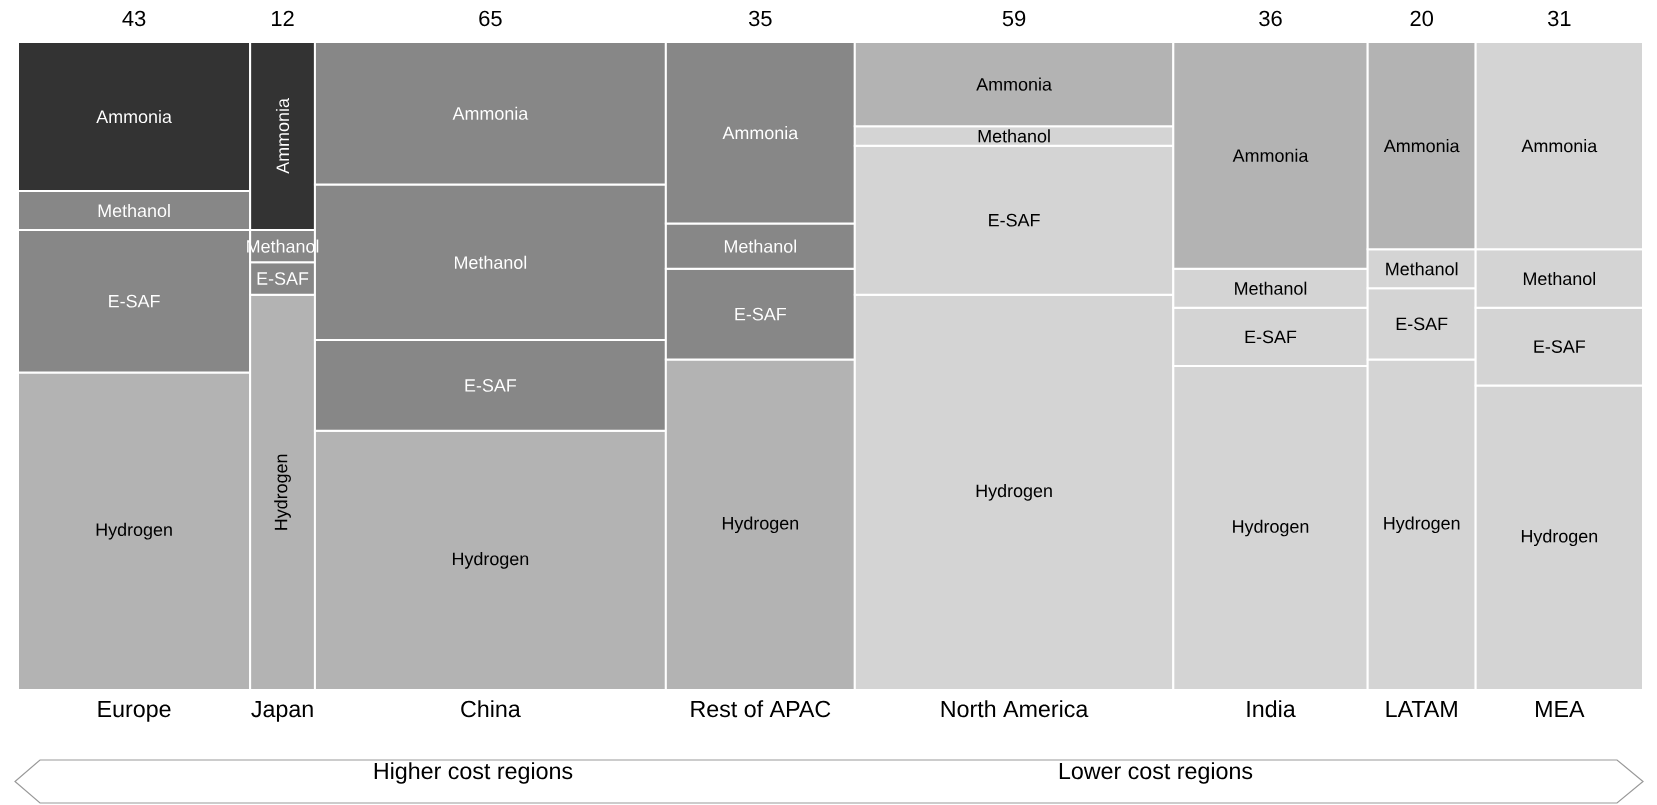  What do you see at coordinates (490, 18) in the screenshot?
I see `annotation: 65` at bounding box center [490, 18].